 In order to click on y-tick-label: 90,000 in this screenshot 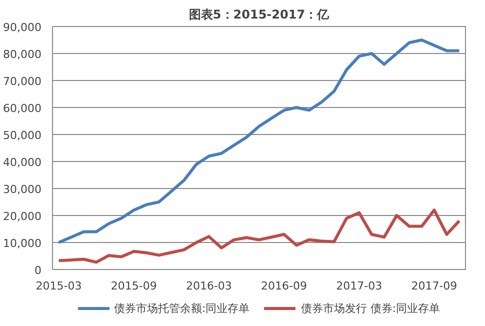, I will do `click(22, 27)`.